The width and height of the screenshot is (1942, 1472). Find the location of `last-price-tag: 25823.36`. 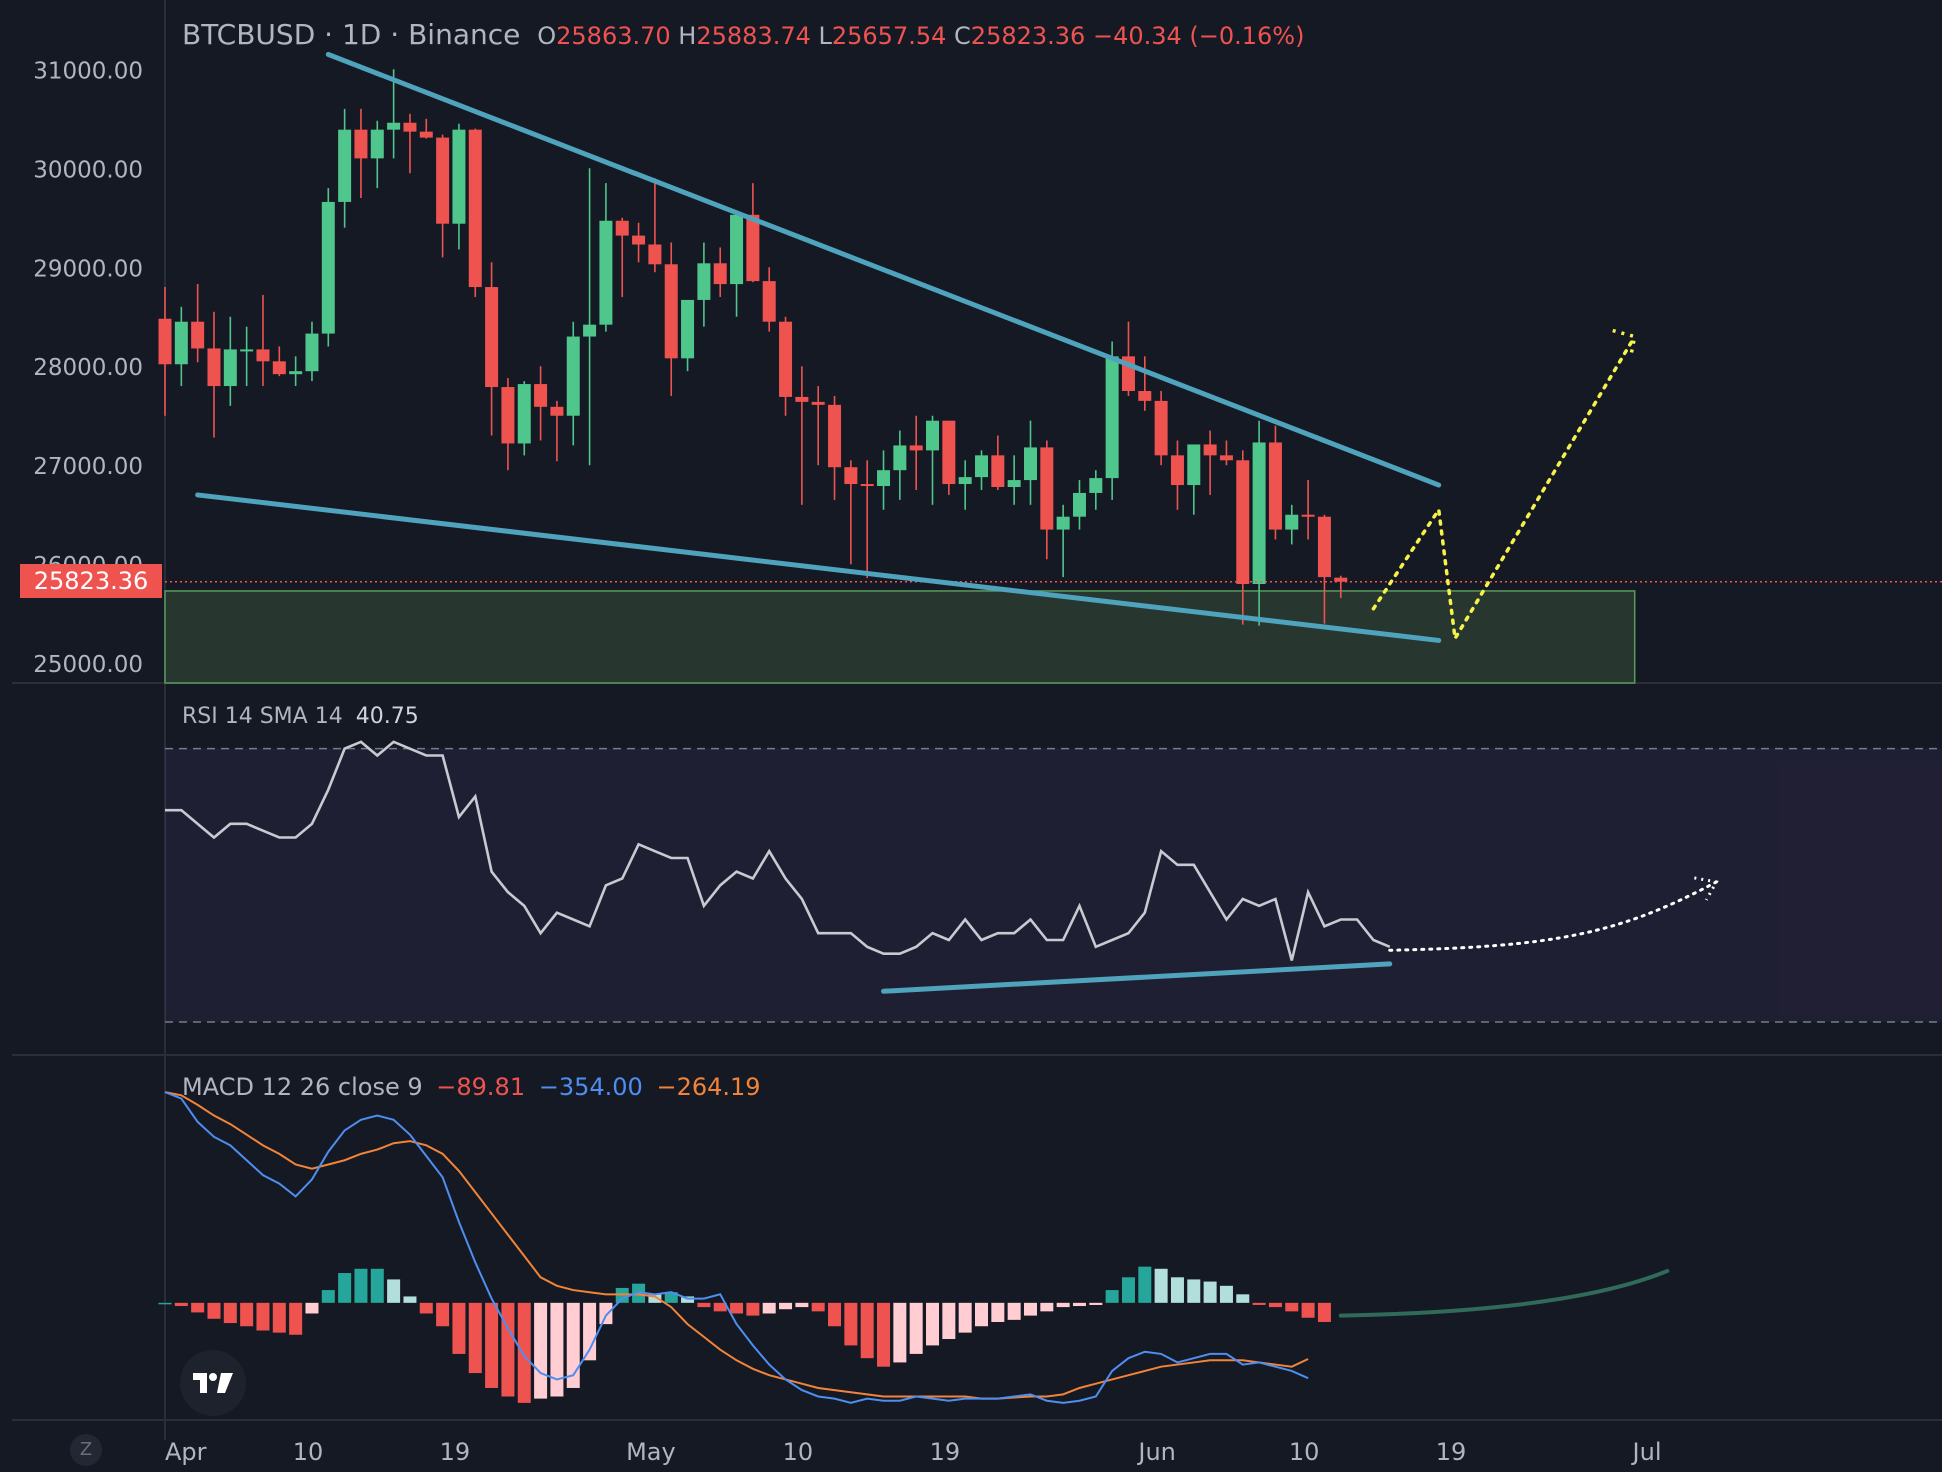

last-price-tag: 25823.36 is located at coordinates (91, 581).